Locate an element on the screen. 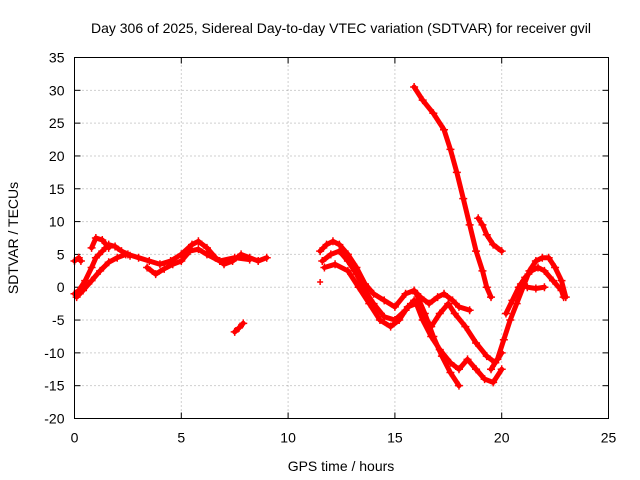 The width and height of the screenshot is (640, 480). x-tick-label: 10 is located at coordinates (288, 438).